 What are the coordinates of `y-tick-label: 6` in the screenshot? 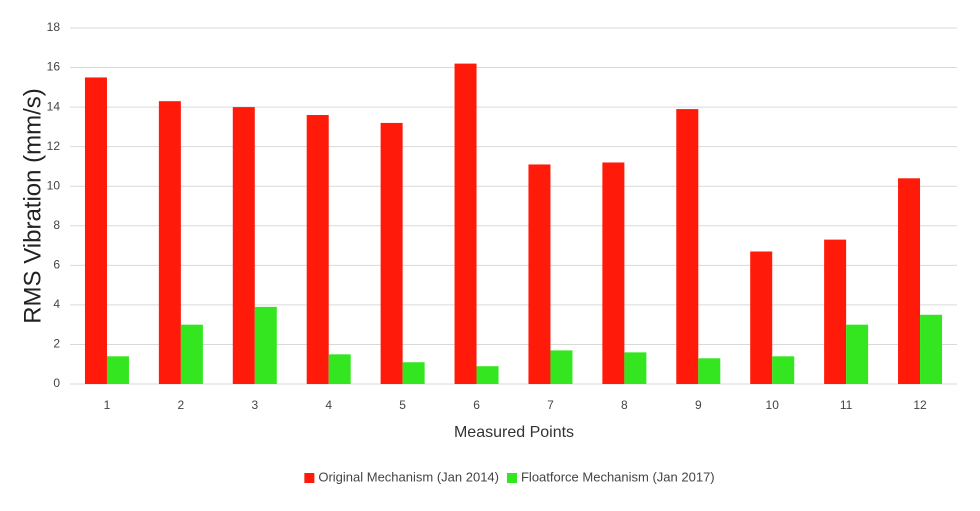 It's located at (56, 265).